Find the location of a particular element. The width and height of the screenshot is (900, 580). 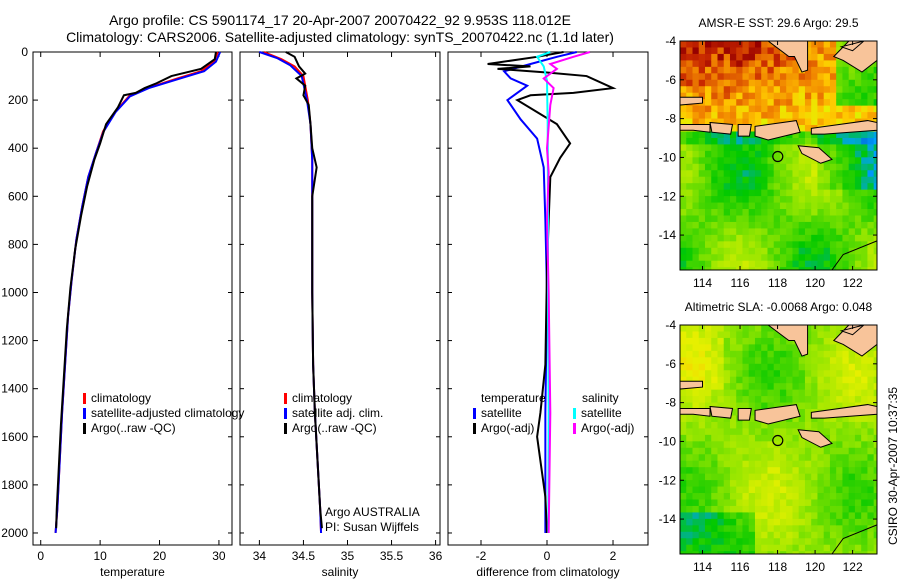

x-tick-label: 35 is located at coordinates (348, 556).